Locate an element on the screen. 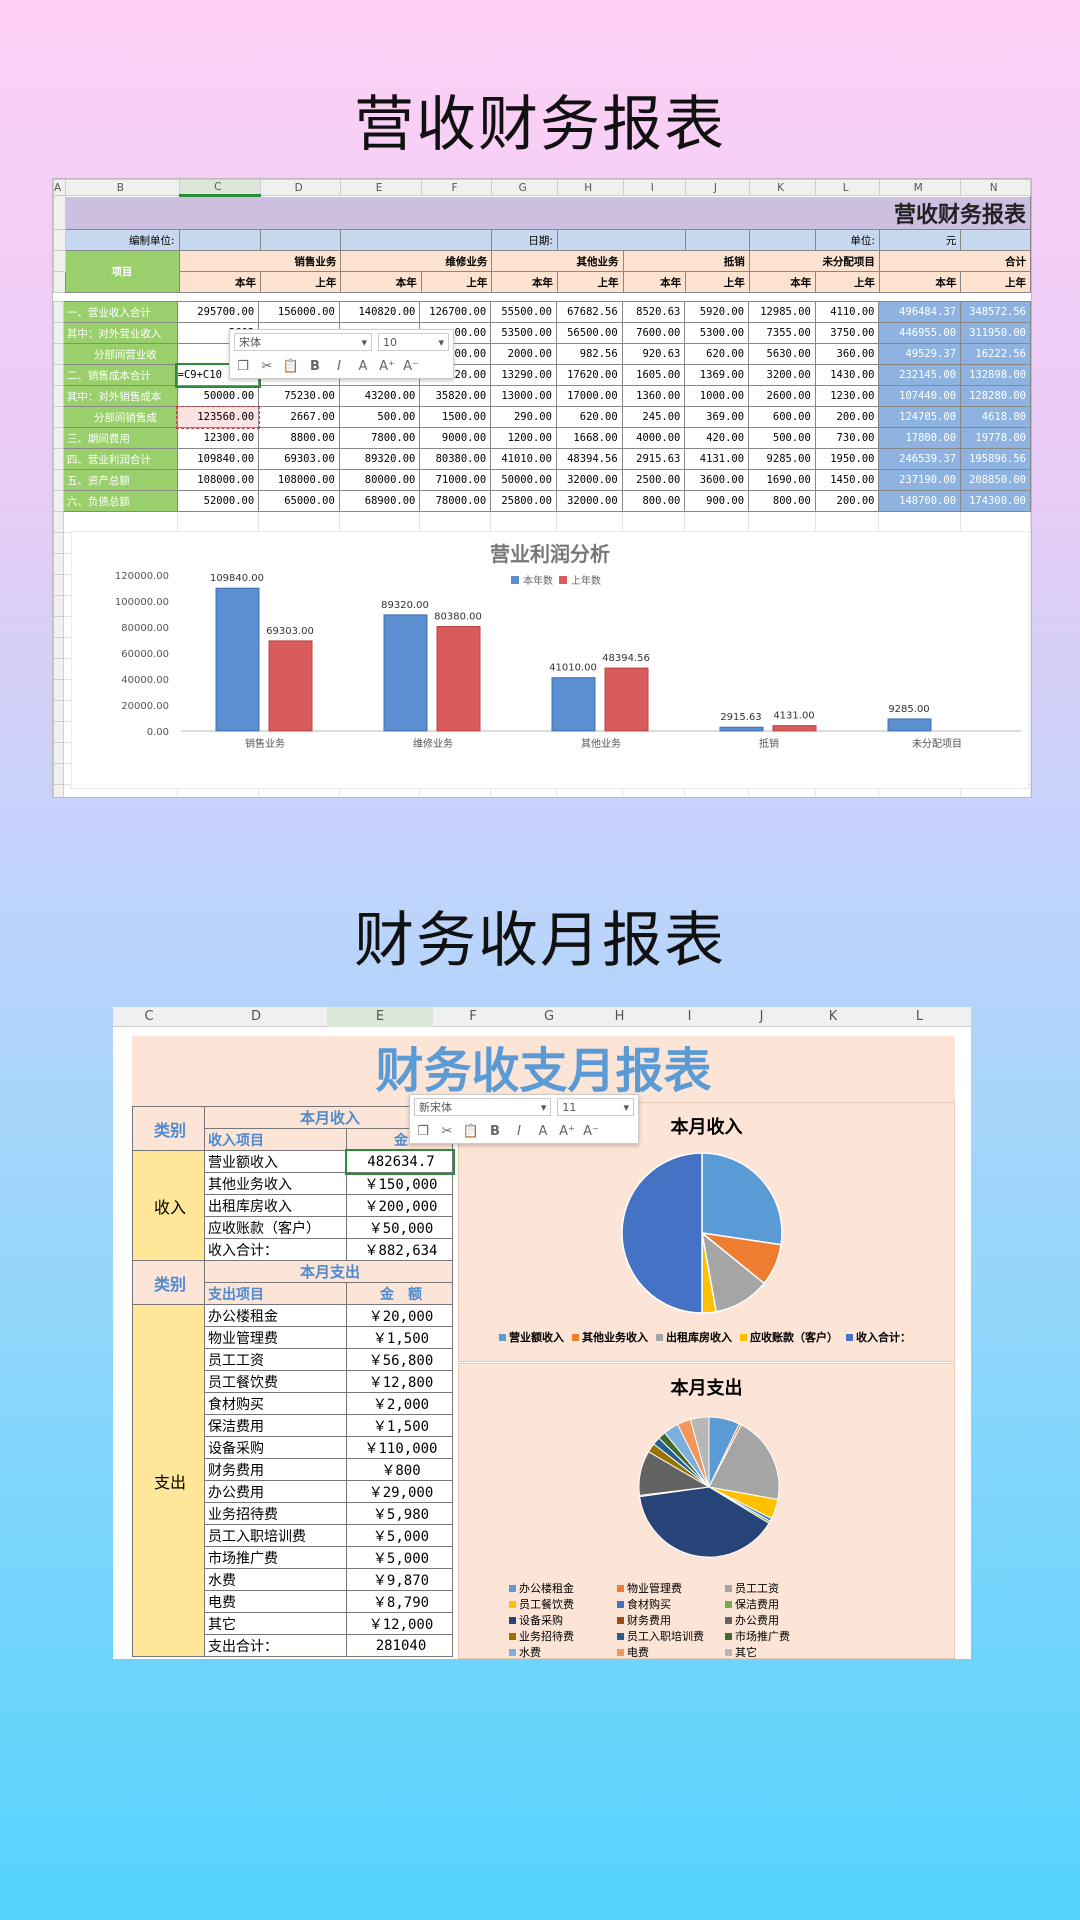  table-row: 应收账款（客户） ￥50,000 is located at coordinates (293, 1227).